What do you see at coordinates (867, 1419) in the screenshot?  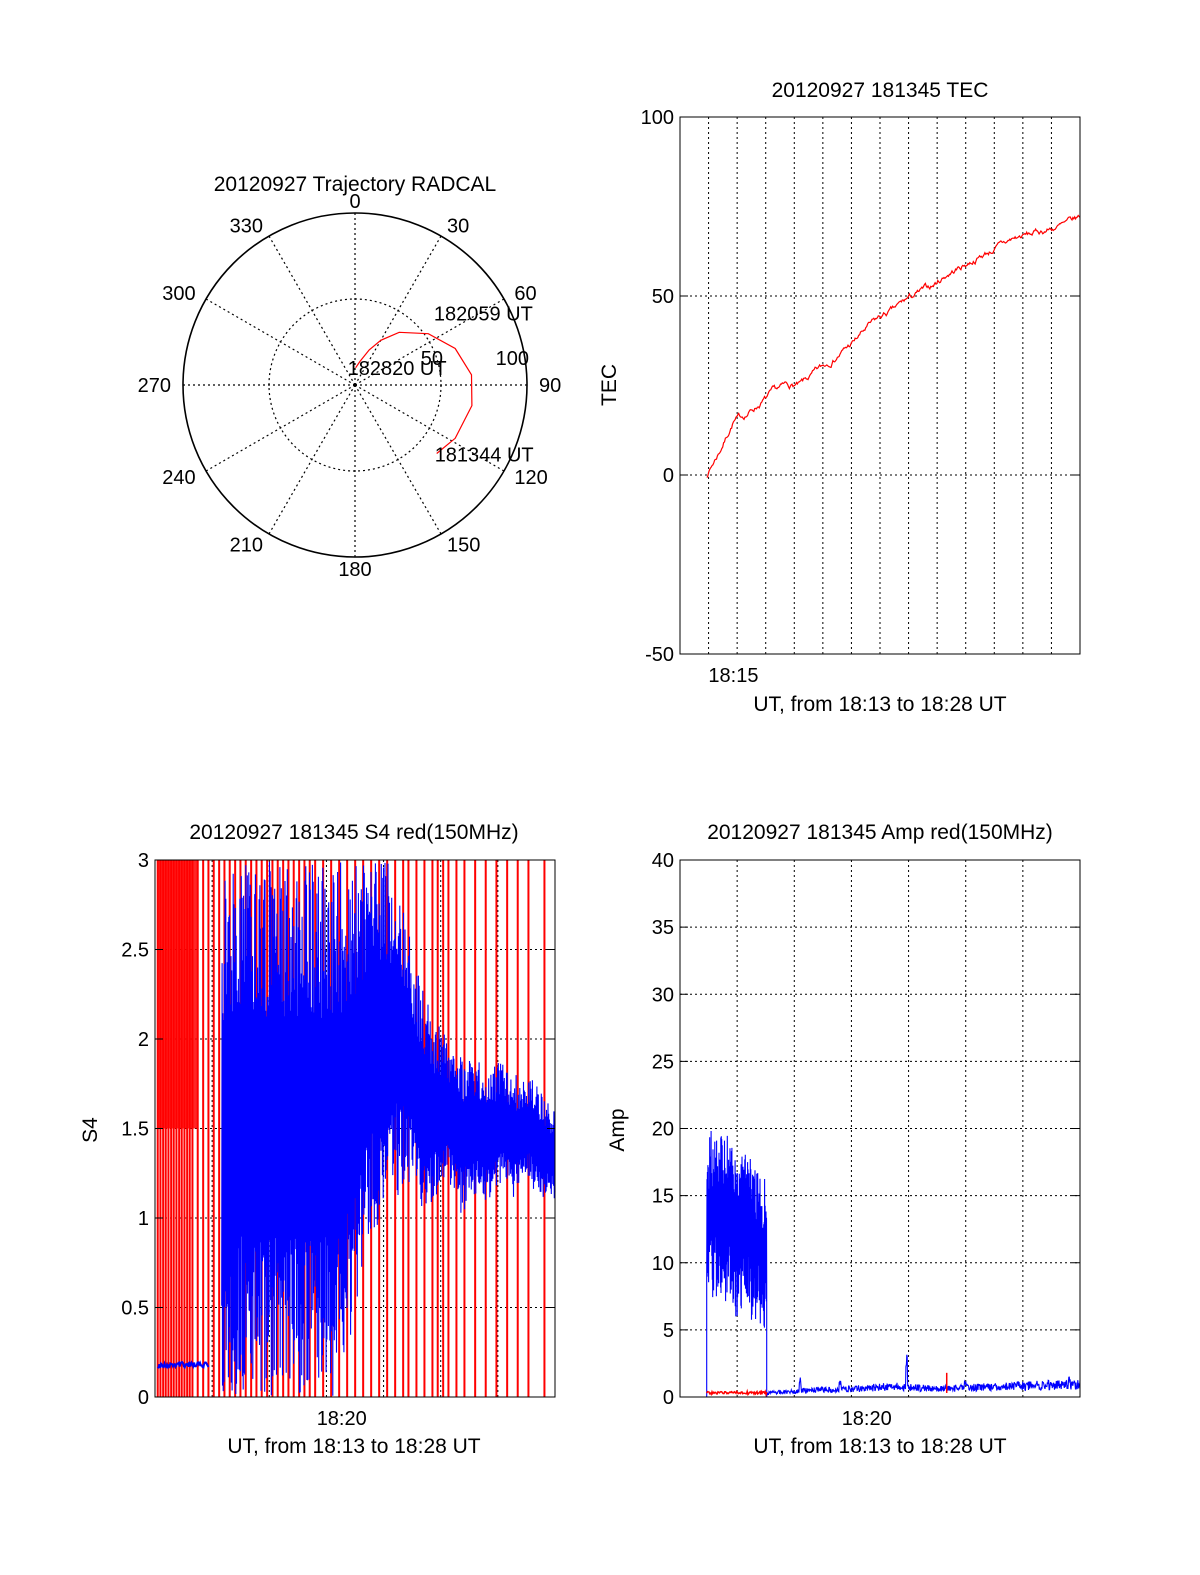 I see `amp-x-tick: 18:20` at bounding box center [867, 1419].